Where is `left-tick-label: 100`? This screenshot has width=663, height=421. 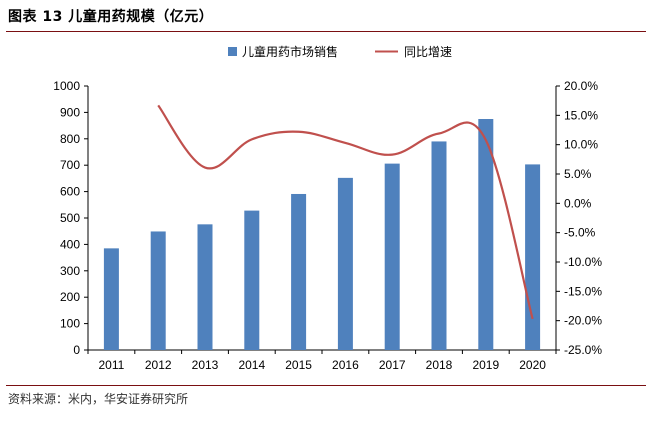
left-tick-label: 100 is located at coordinates (70, 324).